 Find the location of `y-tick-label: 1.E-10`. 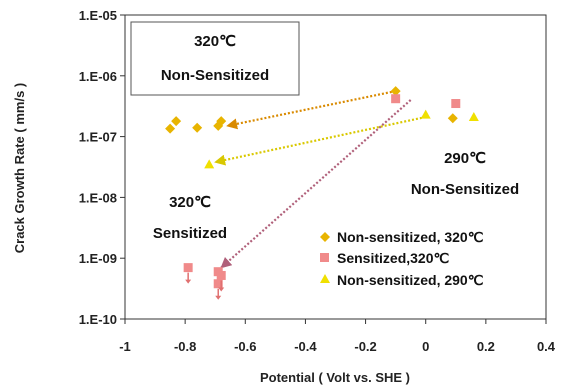

y-tick-label: 1.E-10 is located at coordinates (98, 319).